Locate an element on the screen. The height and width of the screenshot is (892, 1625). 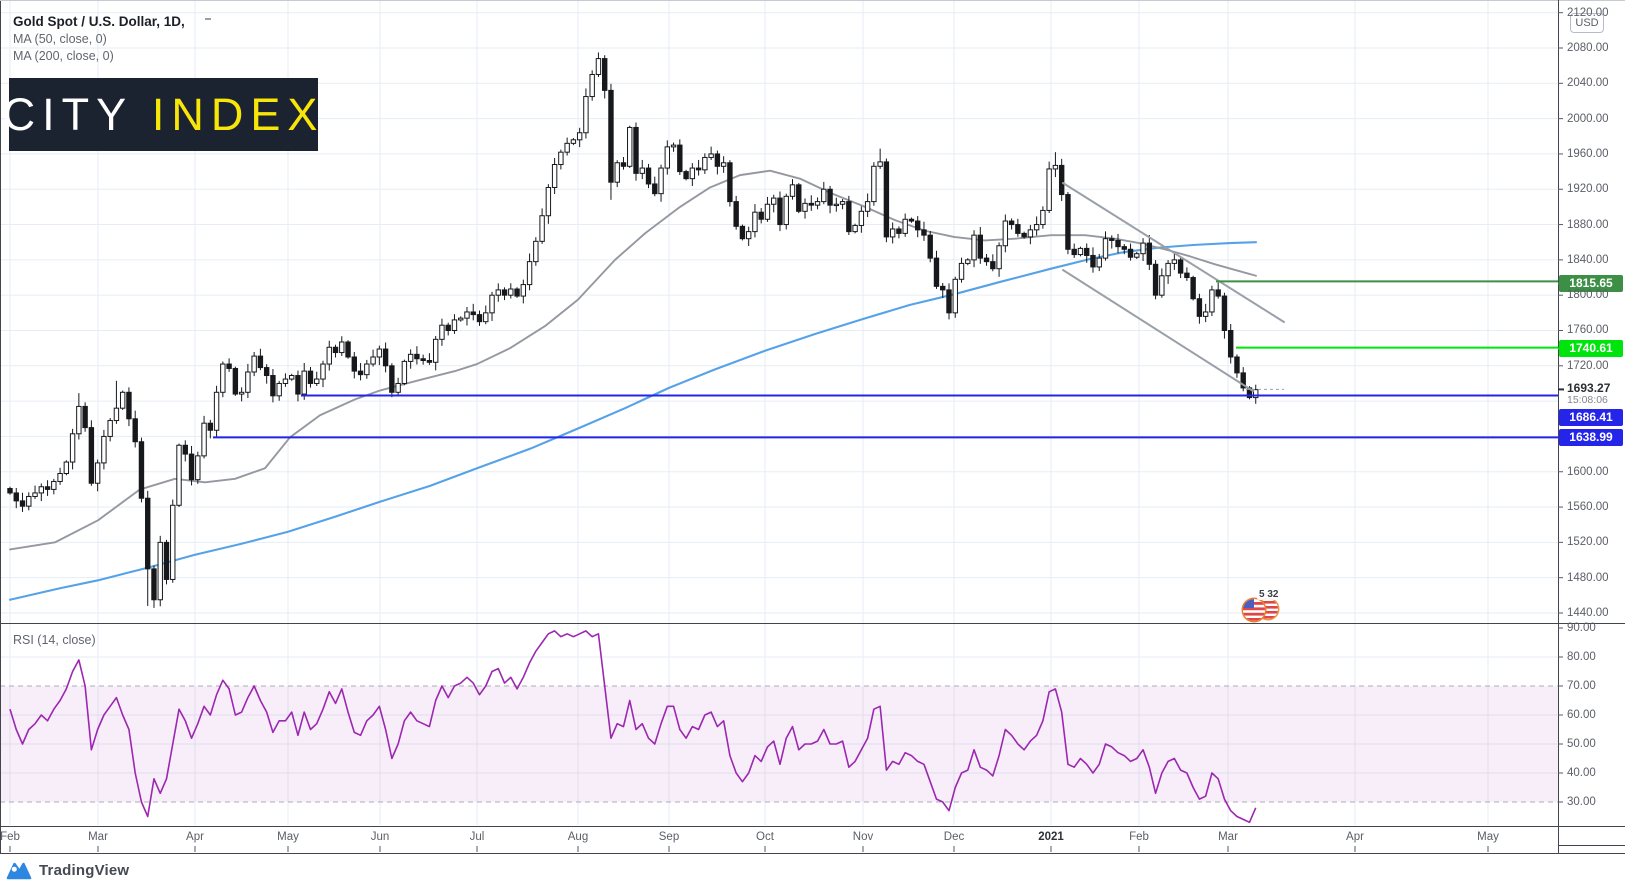
ma50-legend: MA (50, close, 0) is located at coordinates (60, 39).